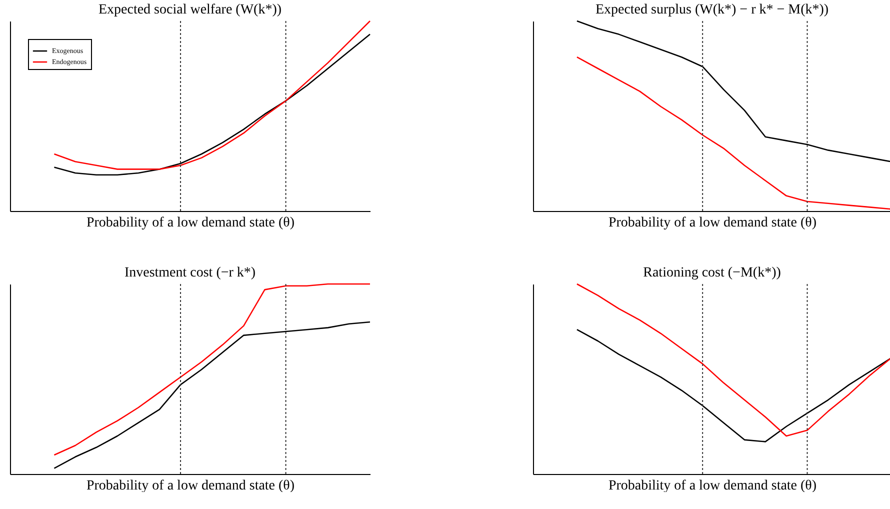 This screenshot has height=509, width=890. Describe the element at coordinates (712, 272) in the screenshot. I see `chart-title: Rationing cost (−M(k*))` at that location.